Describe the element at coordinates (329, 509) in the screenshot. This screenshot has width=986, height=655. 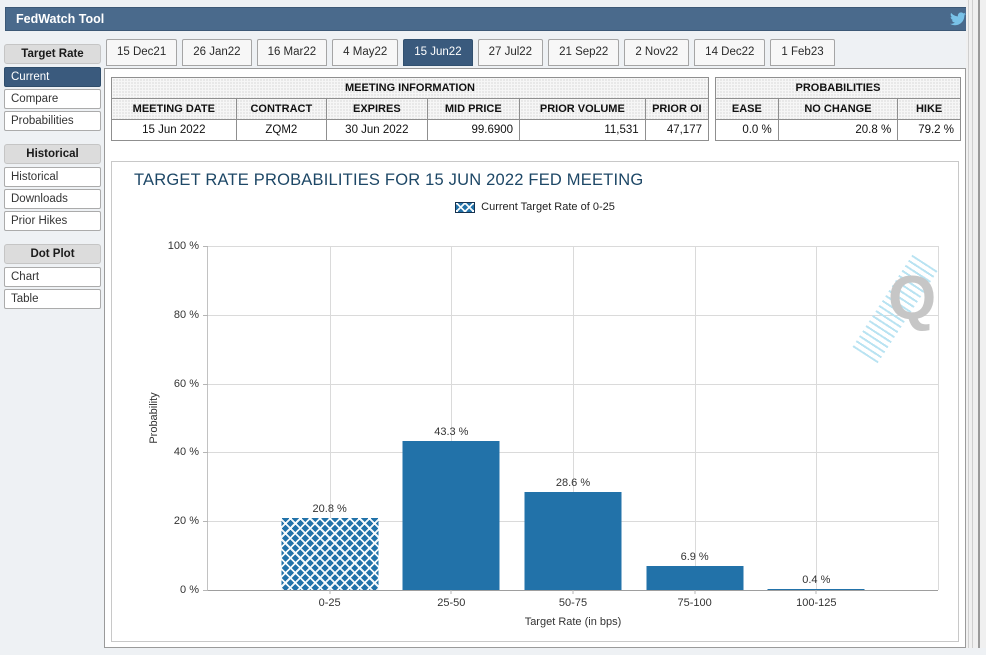
I see `bar-value-label: 20.8 %` at that location.